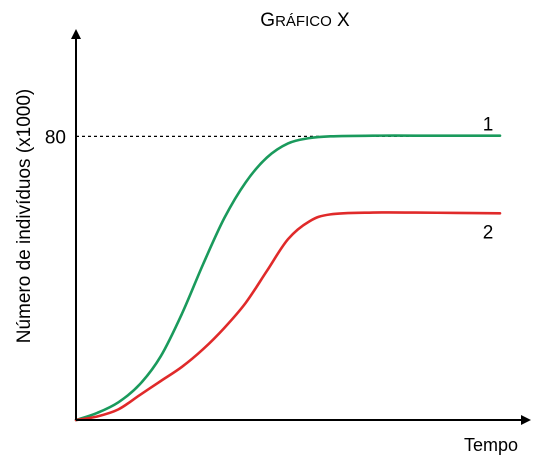 The width and height of the screenshot is (533, 456). Describe the element at coordinates (488, 125) in the screenshot. I see `series-label-1: 1` at that location.